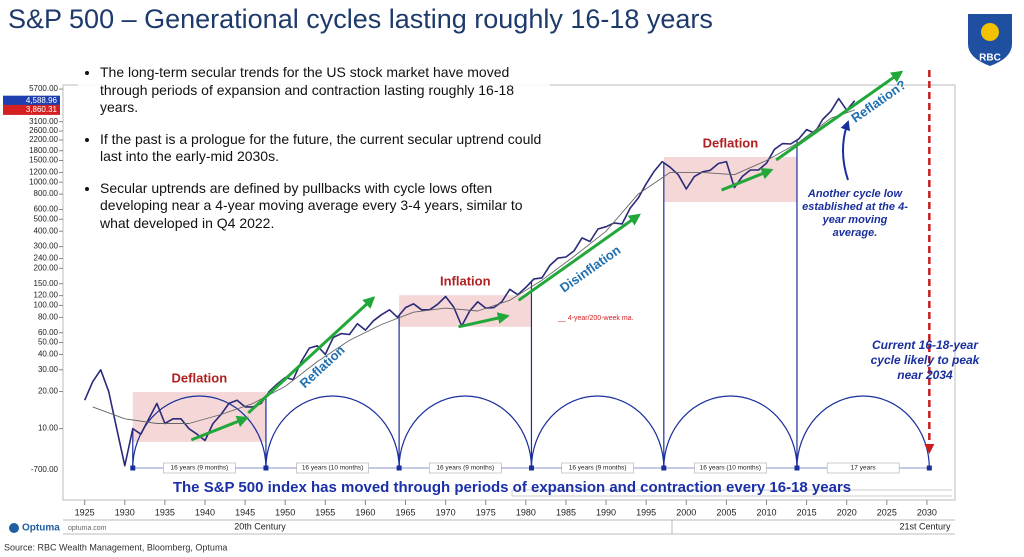 The width and height of the screenshot is (1024, 557). What do you see at coordinates (887, 512) in the screenshot?
I see `x-tick-label: 2025` at bounding box center [887, 512].